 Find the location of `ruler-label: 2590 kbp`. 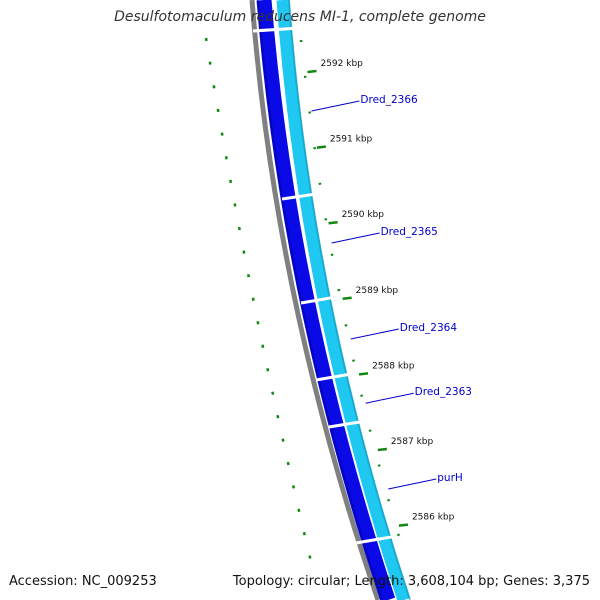

ruler-label: 2590 kbp is located at coordinates (363, 215).